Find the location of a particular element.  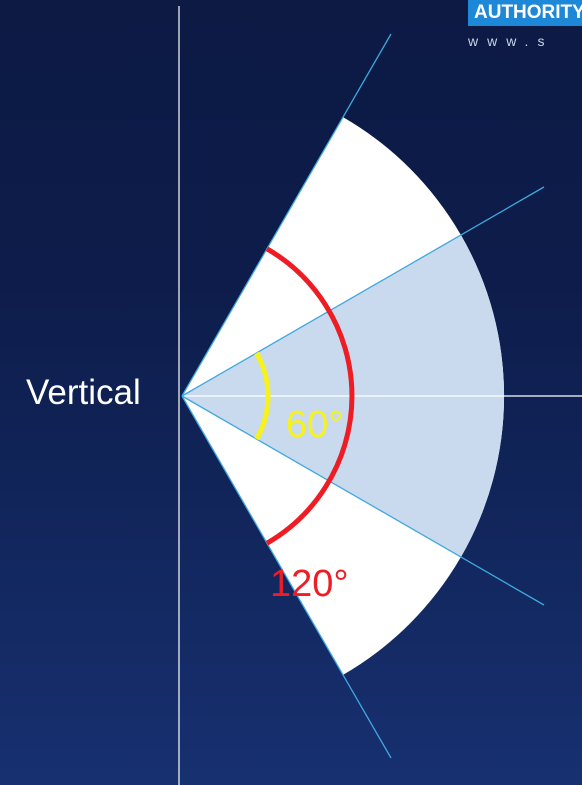

vertical-label: Vertical is located at coordinates (83, 392).